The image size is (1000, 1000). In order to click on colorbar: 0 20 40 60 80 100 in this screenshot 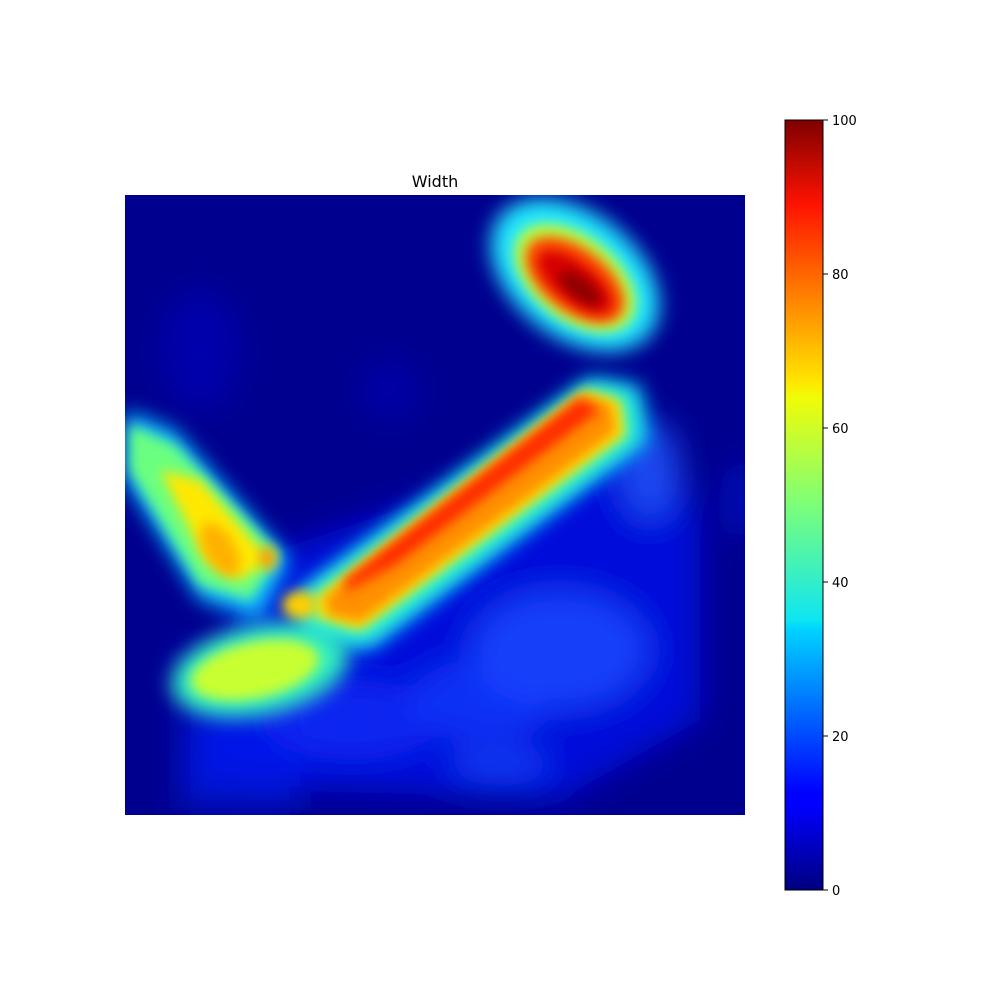, I will do `click(820, 506)`.